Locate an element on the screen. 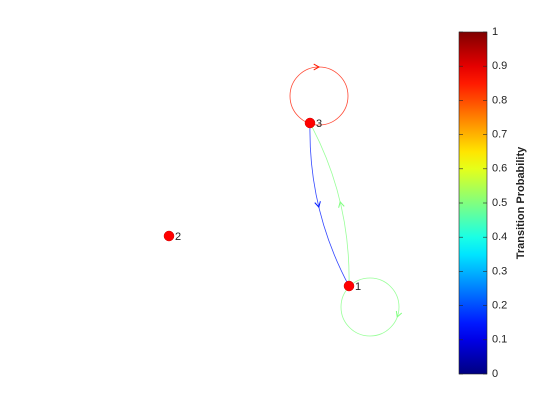 The height and width of the screenshot is (420, 560). edge-layer is located at coordinates (346, 200).